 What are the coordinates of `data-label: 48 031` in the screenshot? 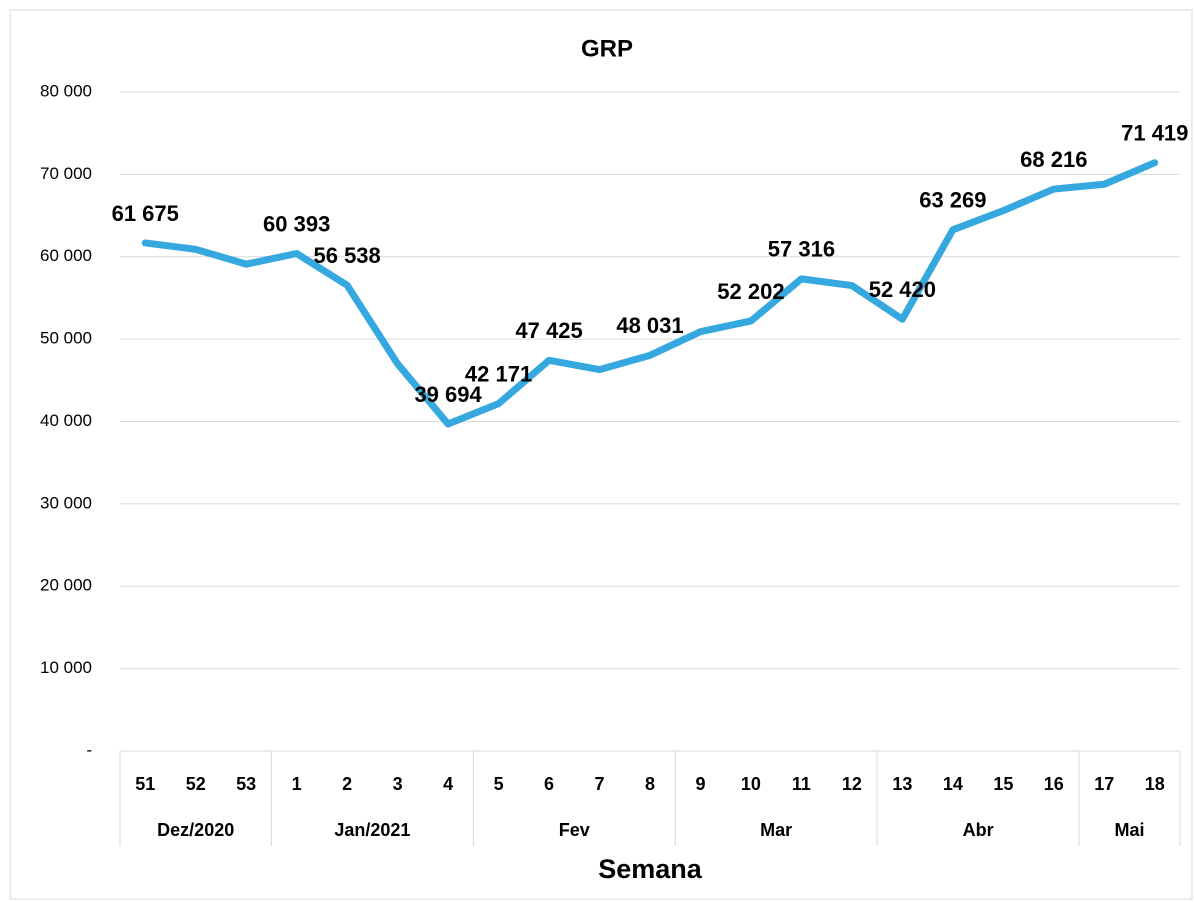 It's located at (649, 325).